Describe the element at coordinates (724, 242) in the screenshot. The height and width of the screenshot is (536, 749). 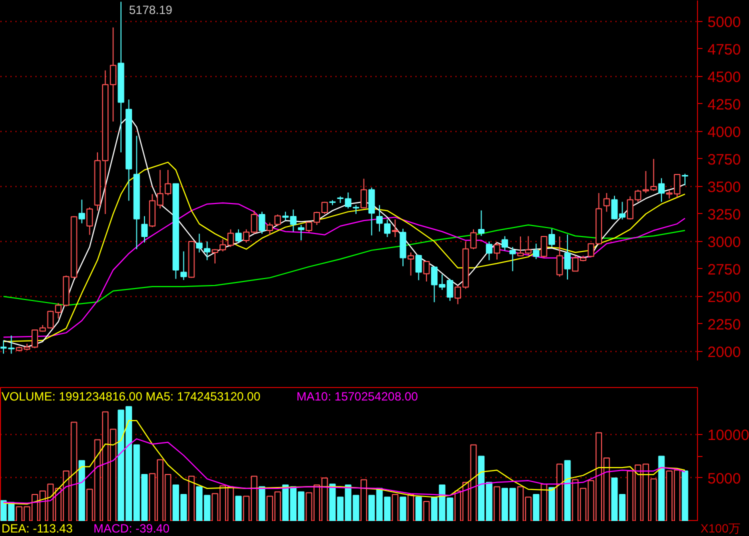
I see `y-tick-label: 3000` at that location.